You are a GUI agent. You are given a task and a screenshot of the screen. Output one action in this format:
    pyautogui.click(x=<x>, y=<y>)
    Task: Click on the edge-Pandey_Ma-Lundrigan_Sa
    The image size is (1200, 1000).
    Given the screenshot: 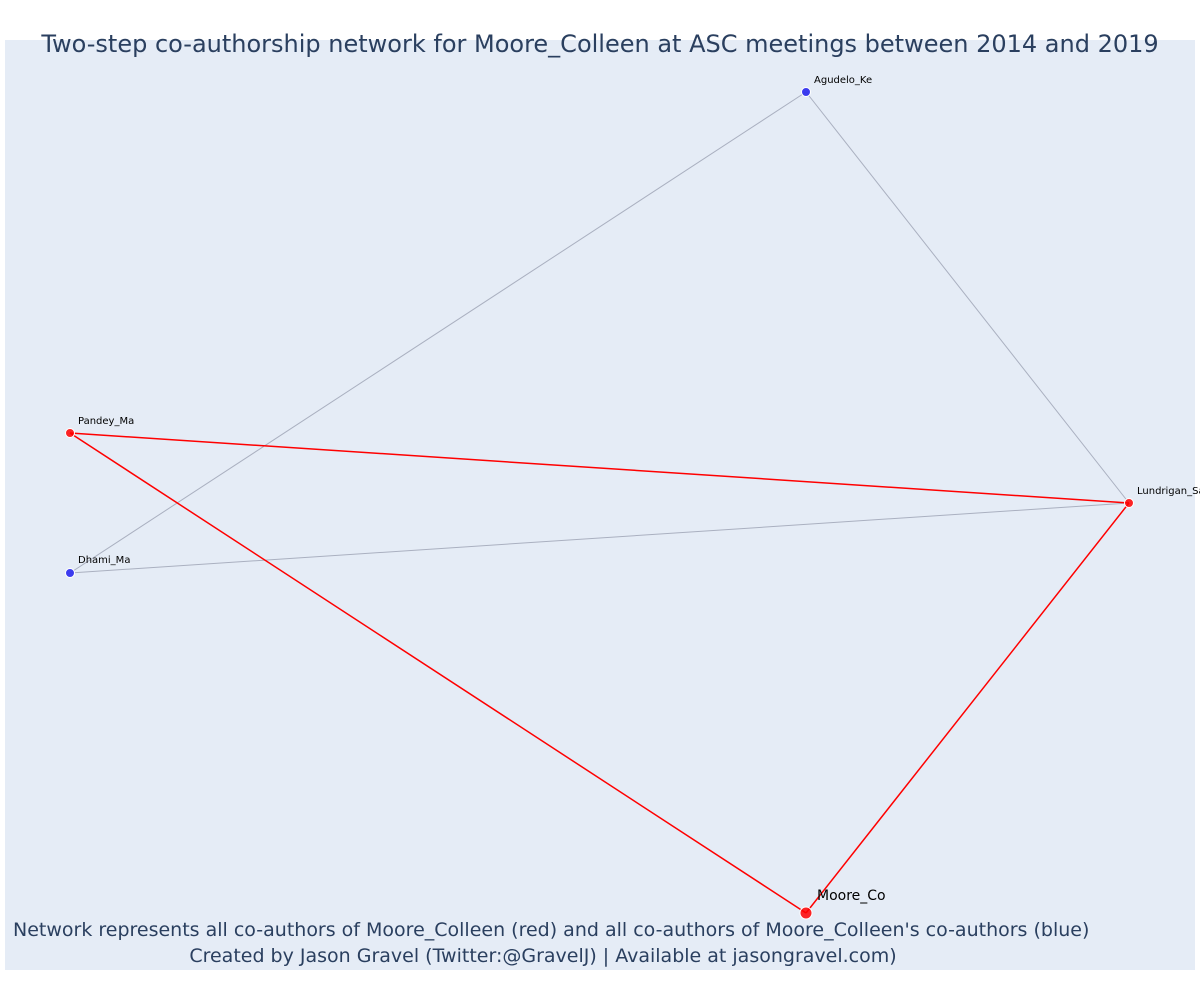 What is the action you would take?
    pyautogui.click(x=599, y=468)
    